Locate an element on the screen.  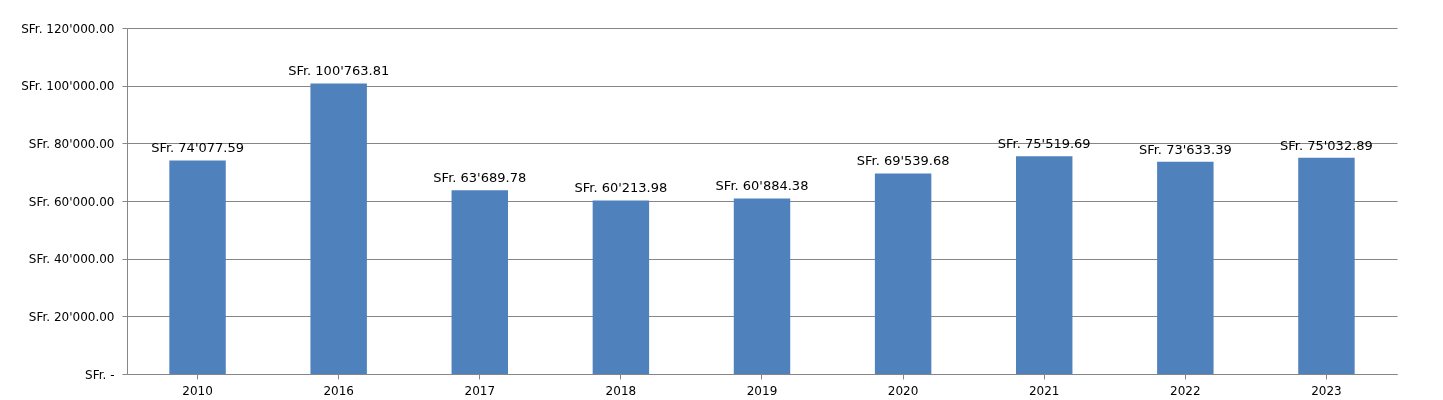
data-label: SFr. 100'763.81 is located at coordinates (339, 71).